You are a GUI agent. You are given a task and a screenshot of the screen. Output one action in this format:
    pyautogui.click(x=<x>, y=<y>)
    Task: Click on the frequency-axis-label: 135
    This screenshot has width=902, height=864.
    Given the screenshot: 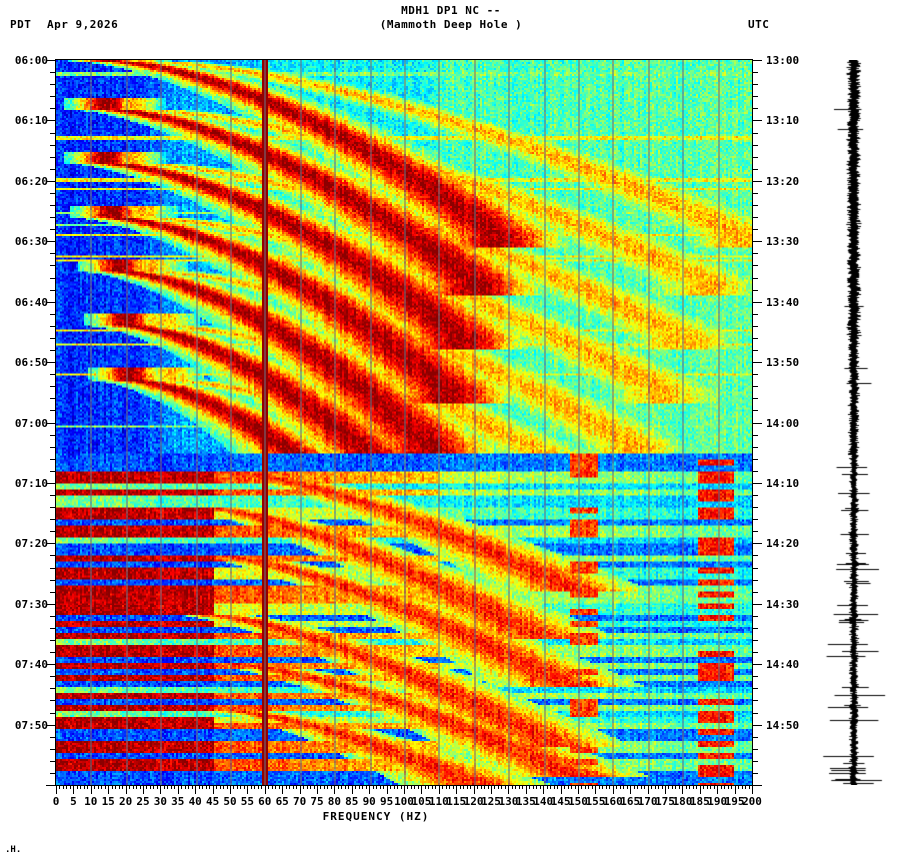 What is the action you would take?
    pyautogui.click(x=525, y=801)
    